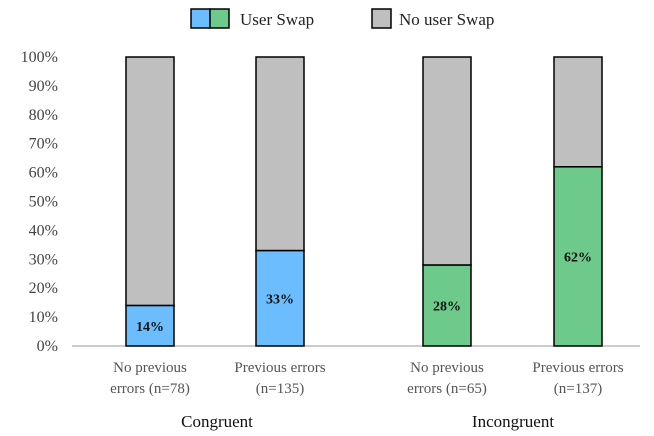  I want to click on y-tick-label: 50%, so click(43, 202).